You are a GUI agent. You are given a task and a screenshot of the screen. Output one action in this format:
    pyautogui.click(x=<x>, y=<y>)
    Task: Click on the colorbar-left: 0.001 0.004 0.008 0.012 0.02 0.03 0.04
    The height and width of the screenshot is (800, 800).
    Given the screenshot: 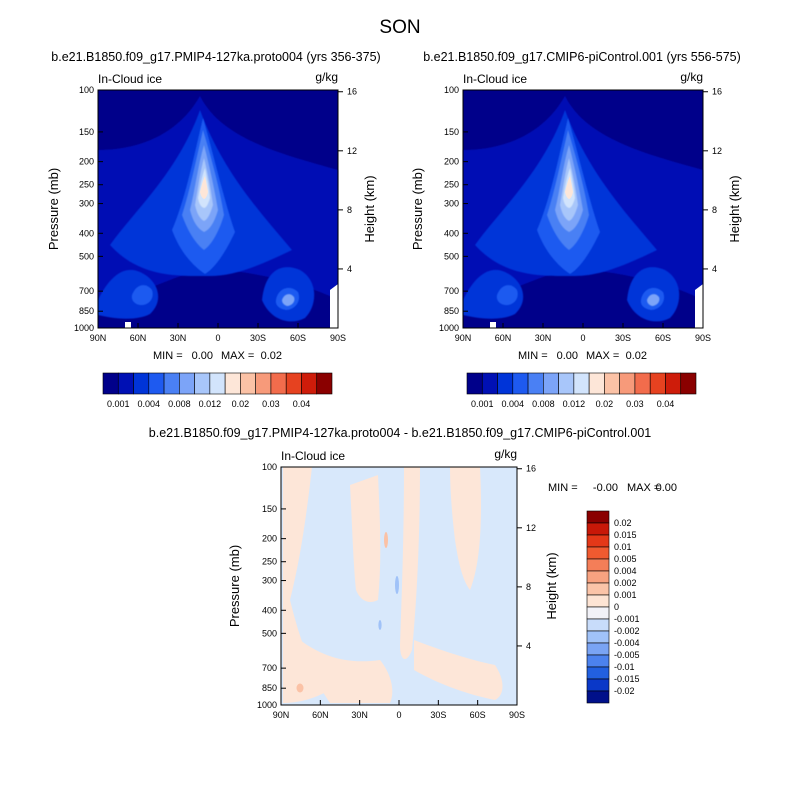 What is the action you would take?
    pyautogui.click(x=217, y=390)
    